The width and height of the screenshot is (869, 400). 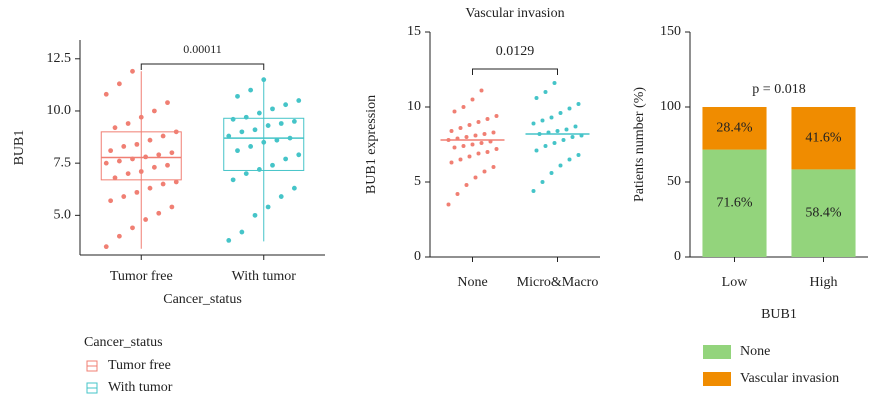 I want to click on y-tick-label: 100, so click(x=670, y=106).